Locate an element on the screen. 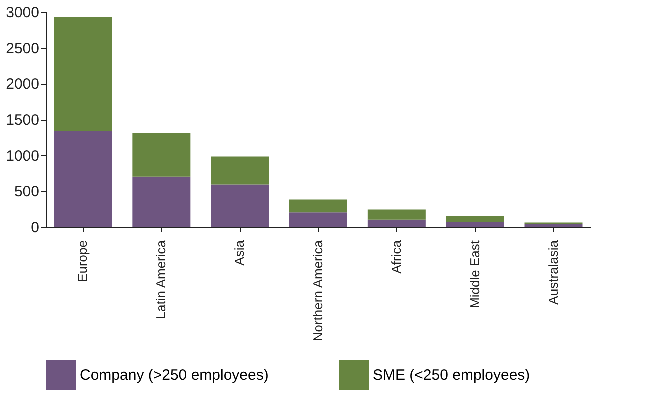 The height and width of the screenshot is (415, 658). legend-label: Company (>250 employees) is located at coordinates (174, 375).